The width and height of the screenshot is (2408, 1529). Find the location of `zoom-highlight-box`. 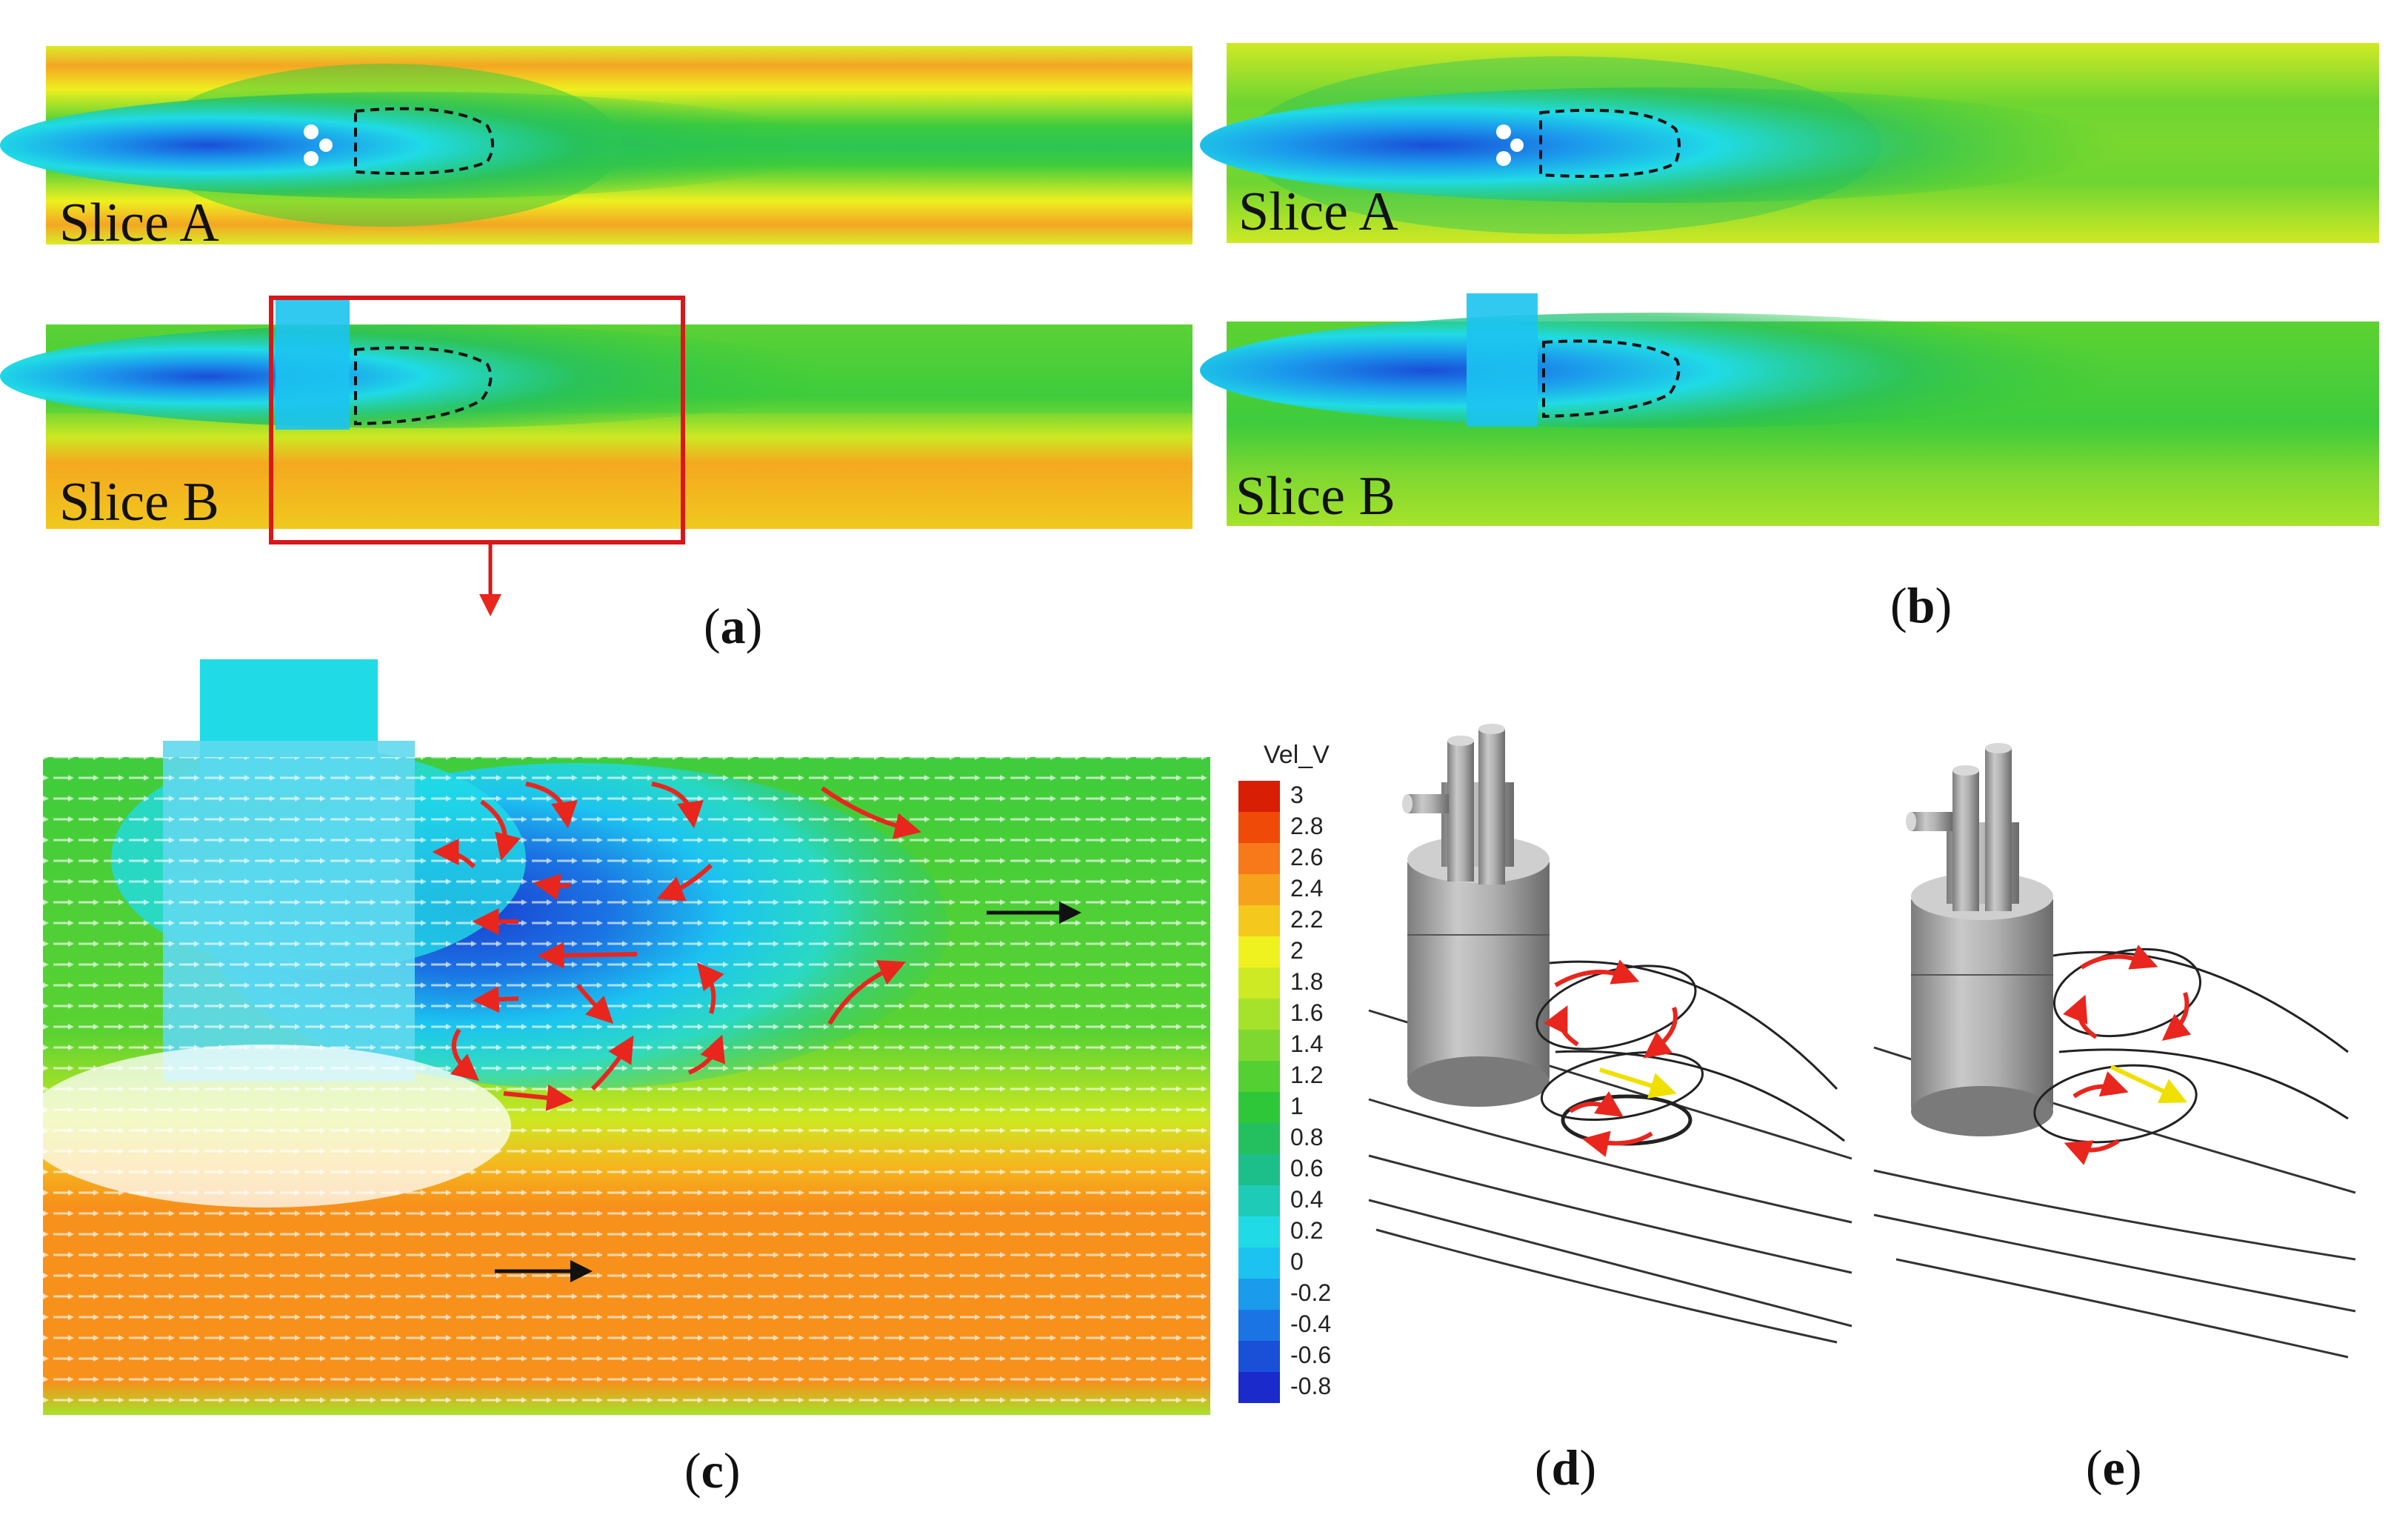

zoom-highlight-box is located at coordinates (477, 420).